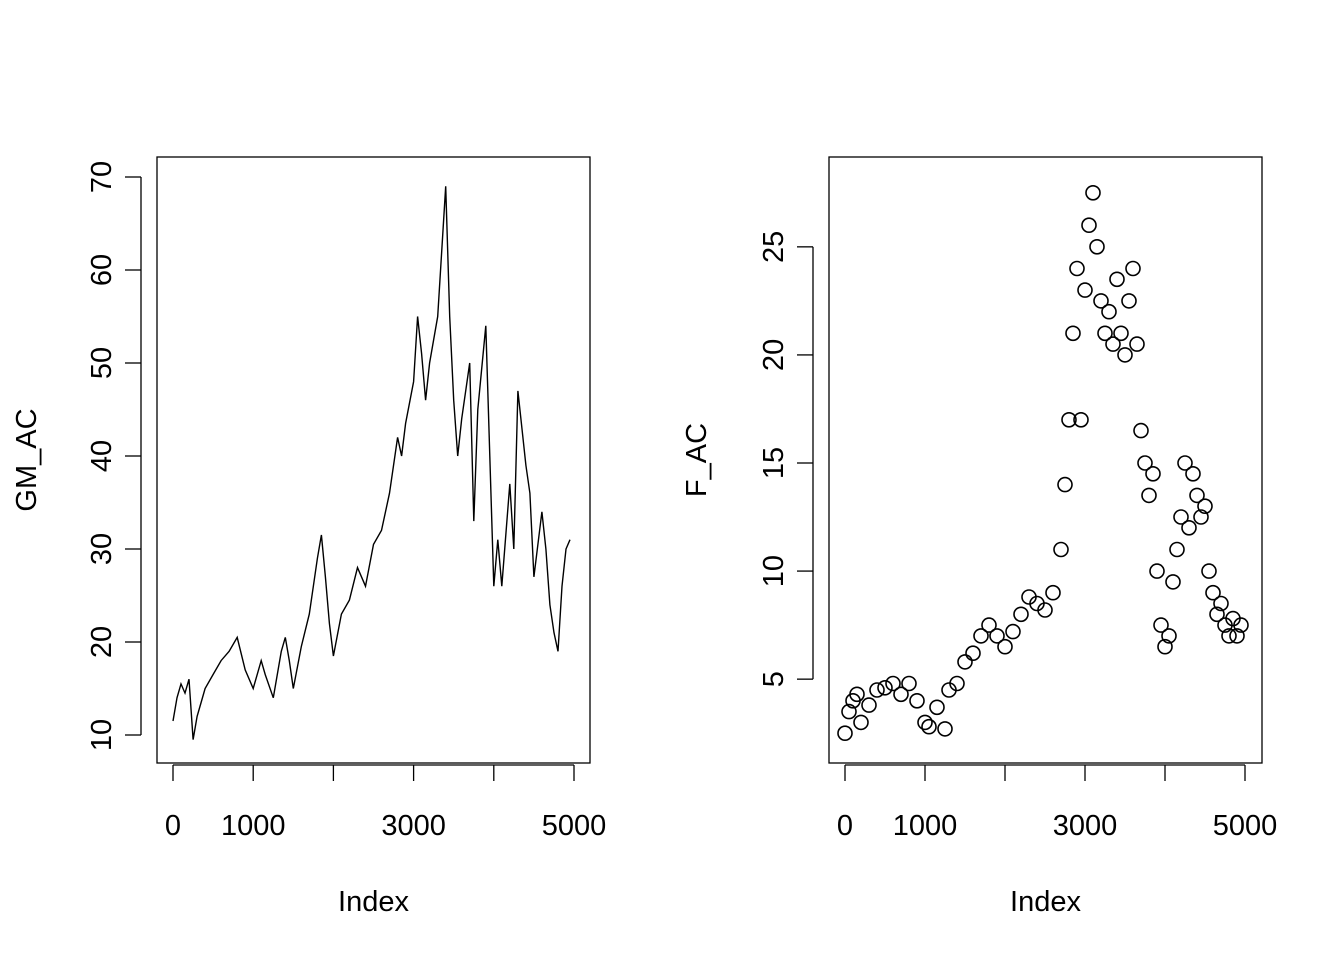  What do you see at coordinates (102, 456) in the screenshot?
I see `y-tick-label: 40` at bounding box center [102, 456].